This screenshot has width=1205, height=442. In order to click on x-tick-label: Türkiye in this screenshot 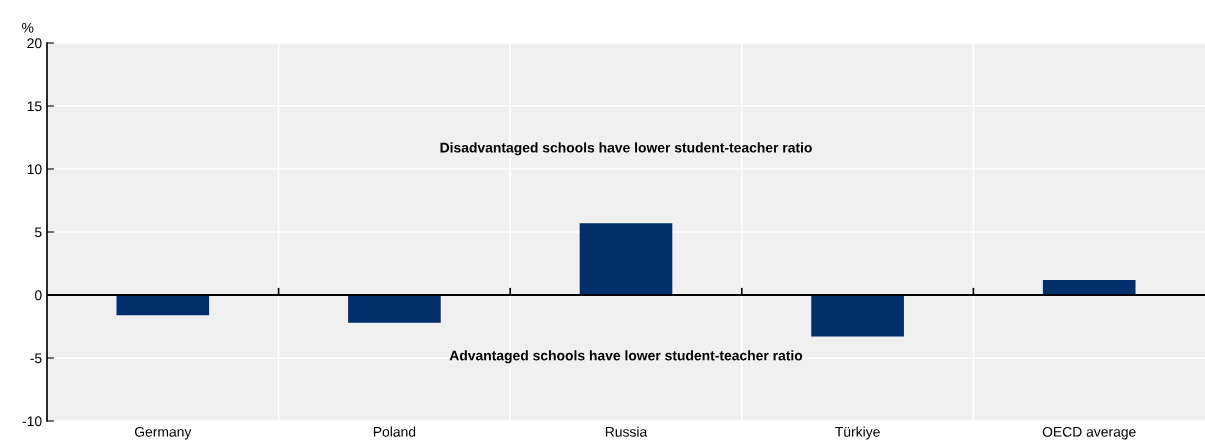, I will do `click(857, 433)`.